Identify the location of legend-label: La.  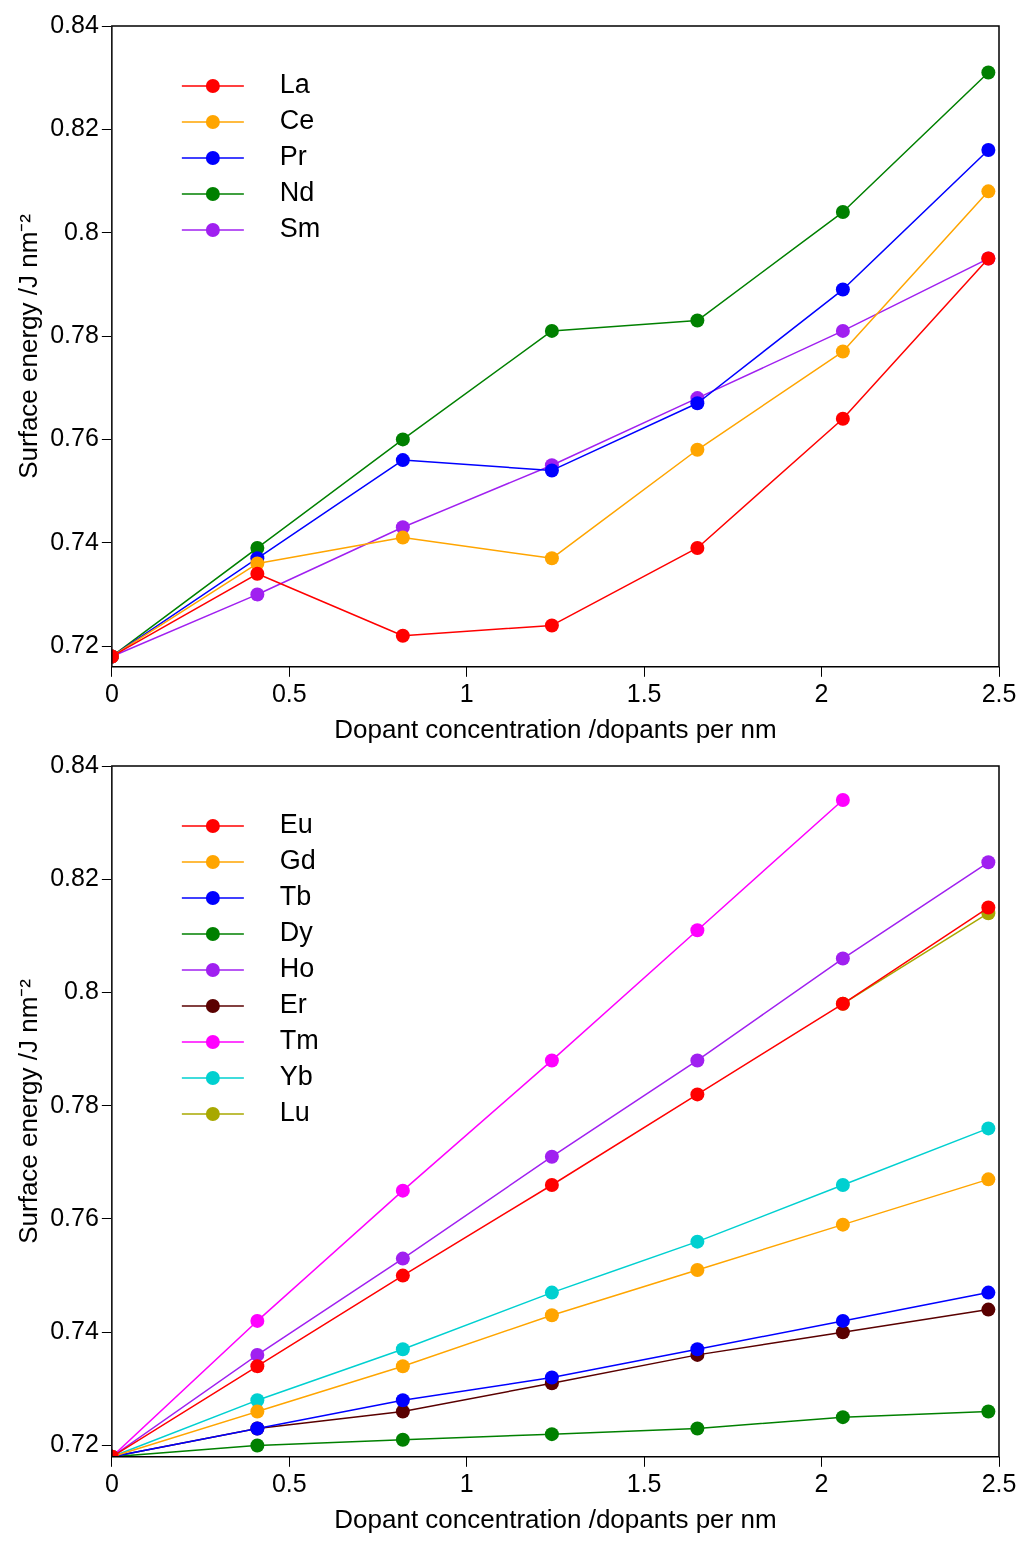
(295, 84).